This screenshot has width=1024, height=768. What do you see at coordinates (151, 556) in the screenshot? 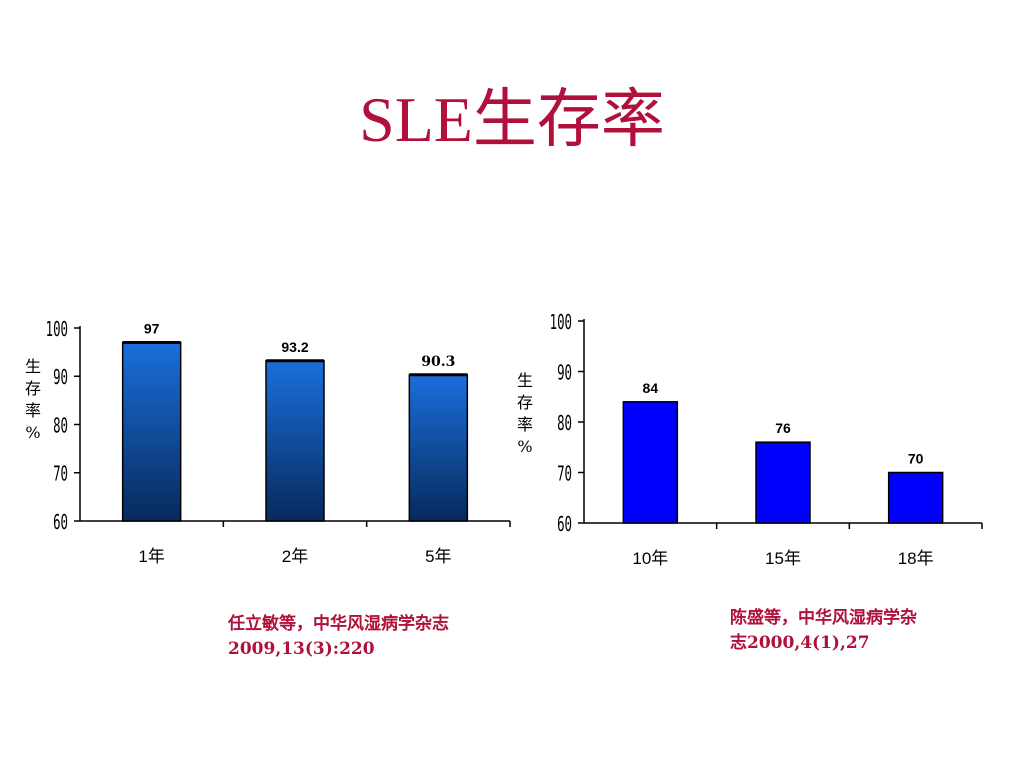
I see `category-label: 1年` at bounding box center [151, 556].